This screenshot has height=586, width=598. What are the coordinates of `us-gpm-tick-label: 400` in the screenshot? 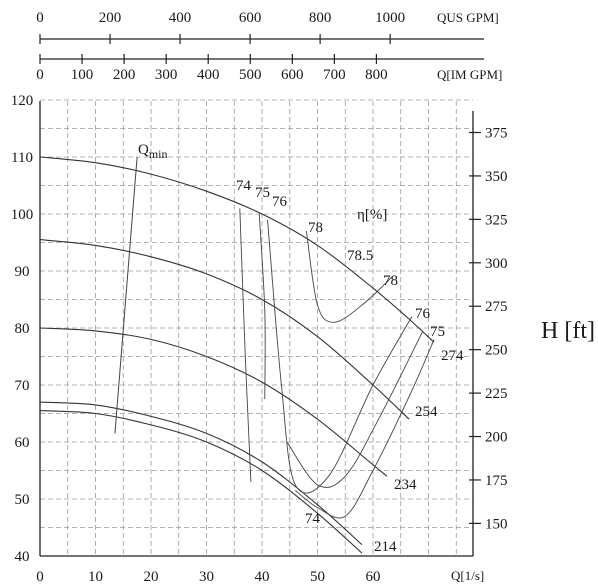 It's located at (180, 18).